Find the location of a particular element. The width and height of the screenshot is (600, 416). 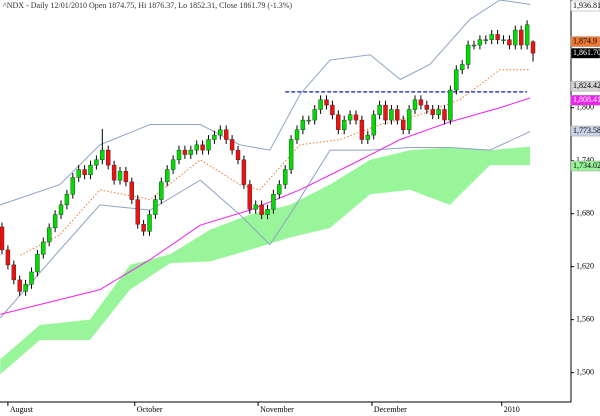

x-tick-label: August is located at coordinates (22, 409).